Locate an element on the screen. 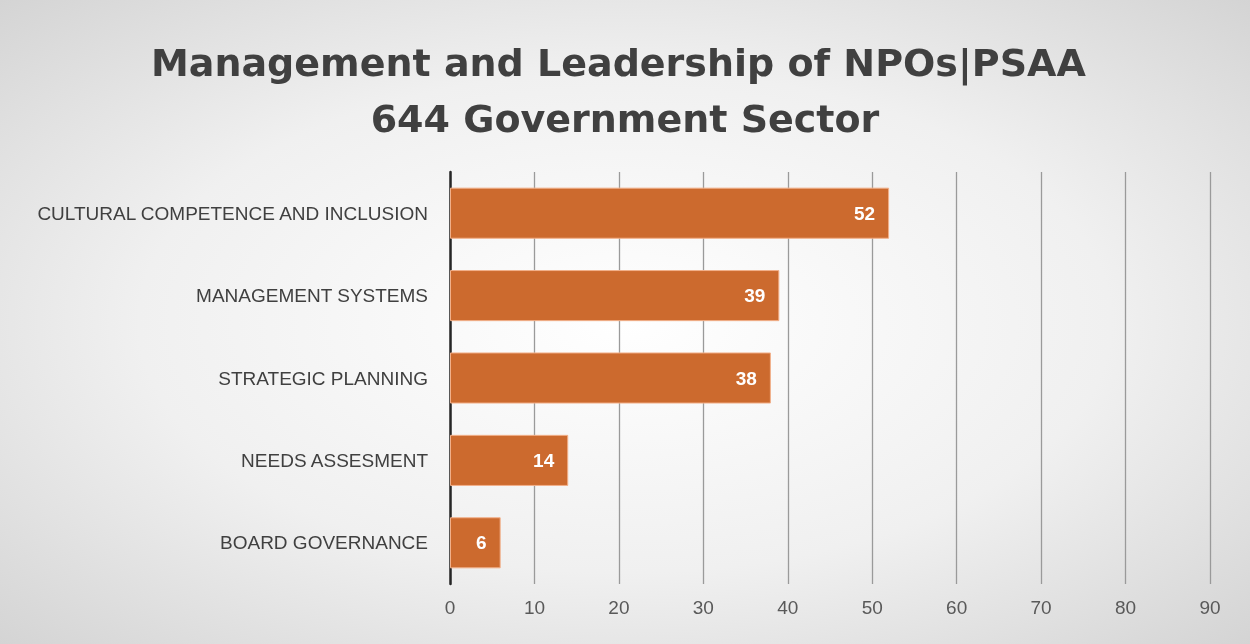 This screenshot has height=644, width=1250. data-label: 52 is located at coordinates (864, 213).